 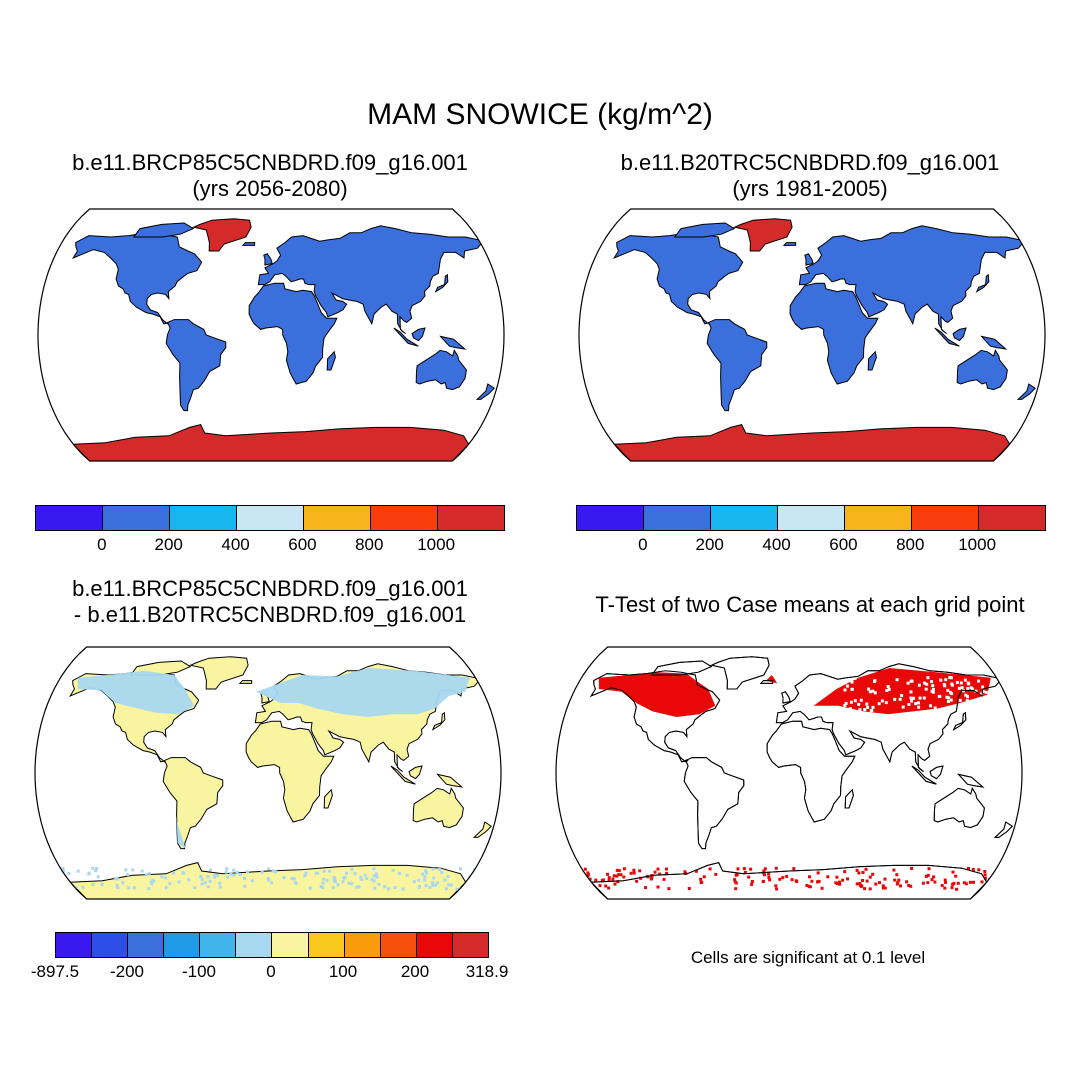 I want to click on landmass-iceland, so click(x=248, y=244).